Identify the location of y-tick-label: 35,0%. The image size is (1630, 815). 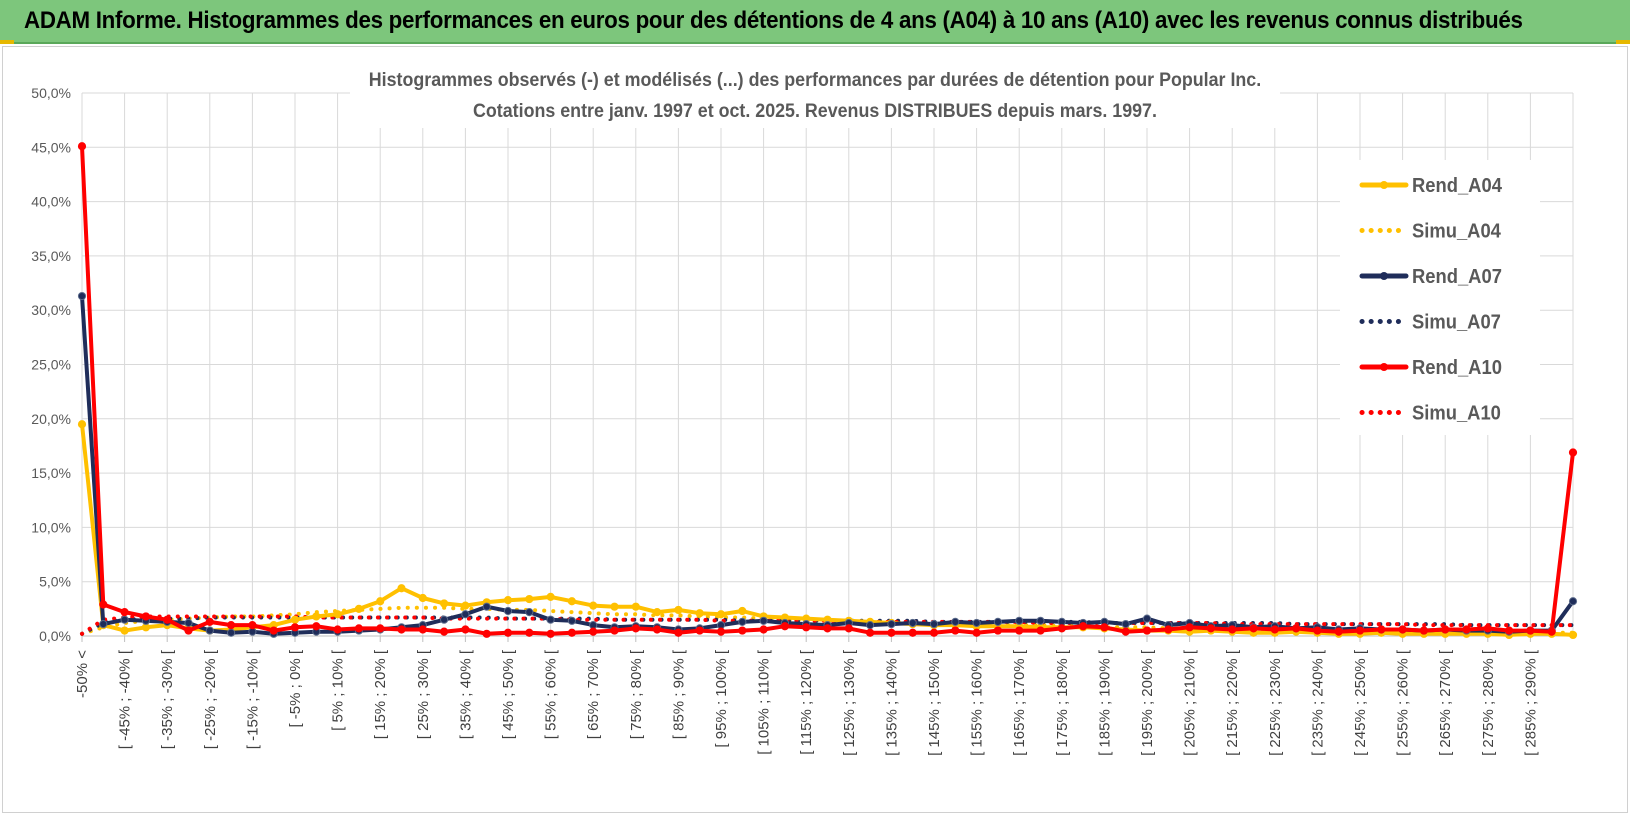
(51, 256).